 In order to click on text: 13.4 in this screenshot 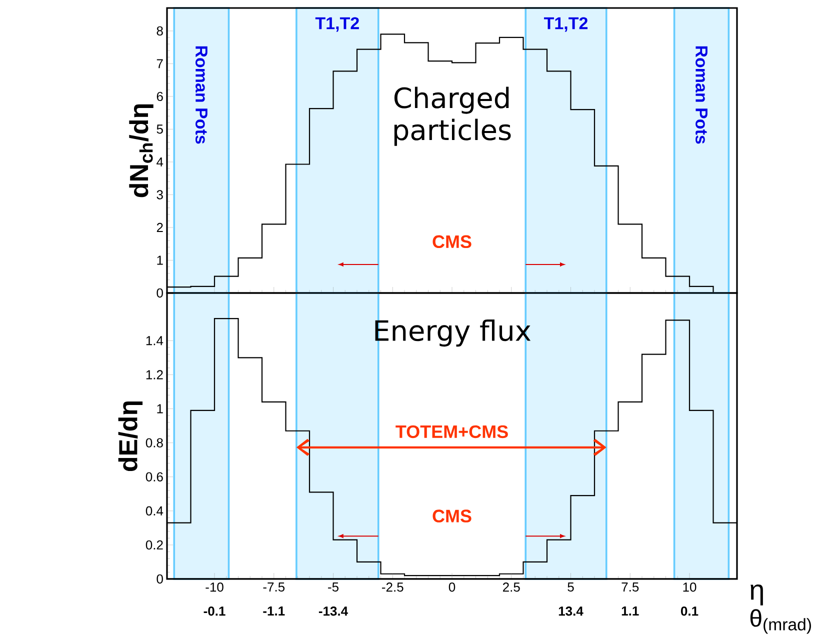, I will do `click(571, 611)`.